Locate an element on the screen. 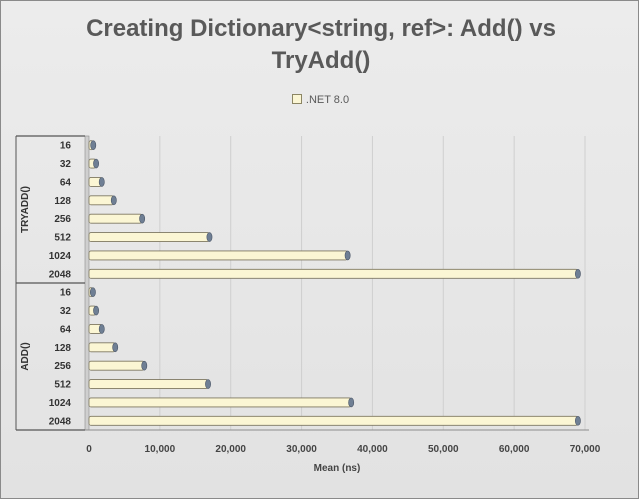 The height and width of the screenshot is (499, 639). legend: .NET 8.0 is located at coordinates (320, 100).